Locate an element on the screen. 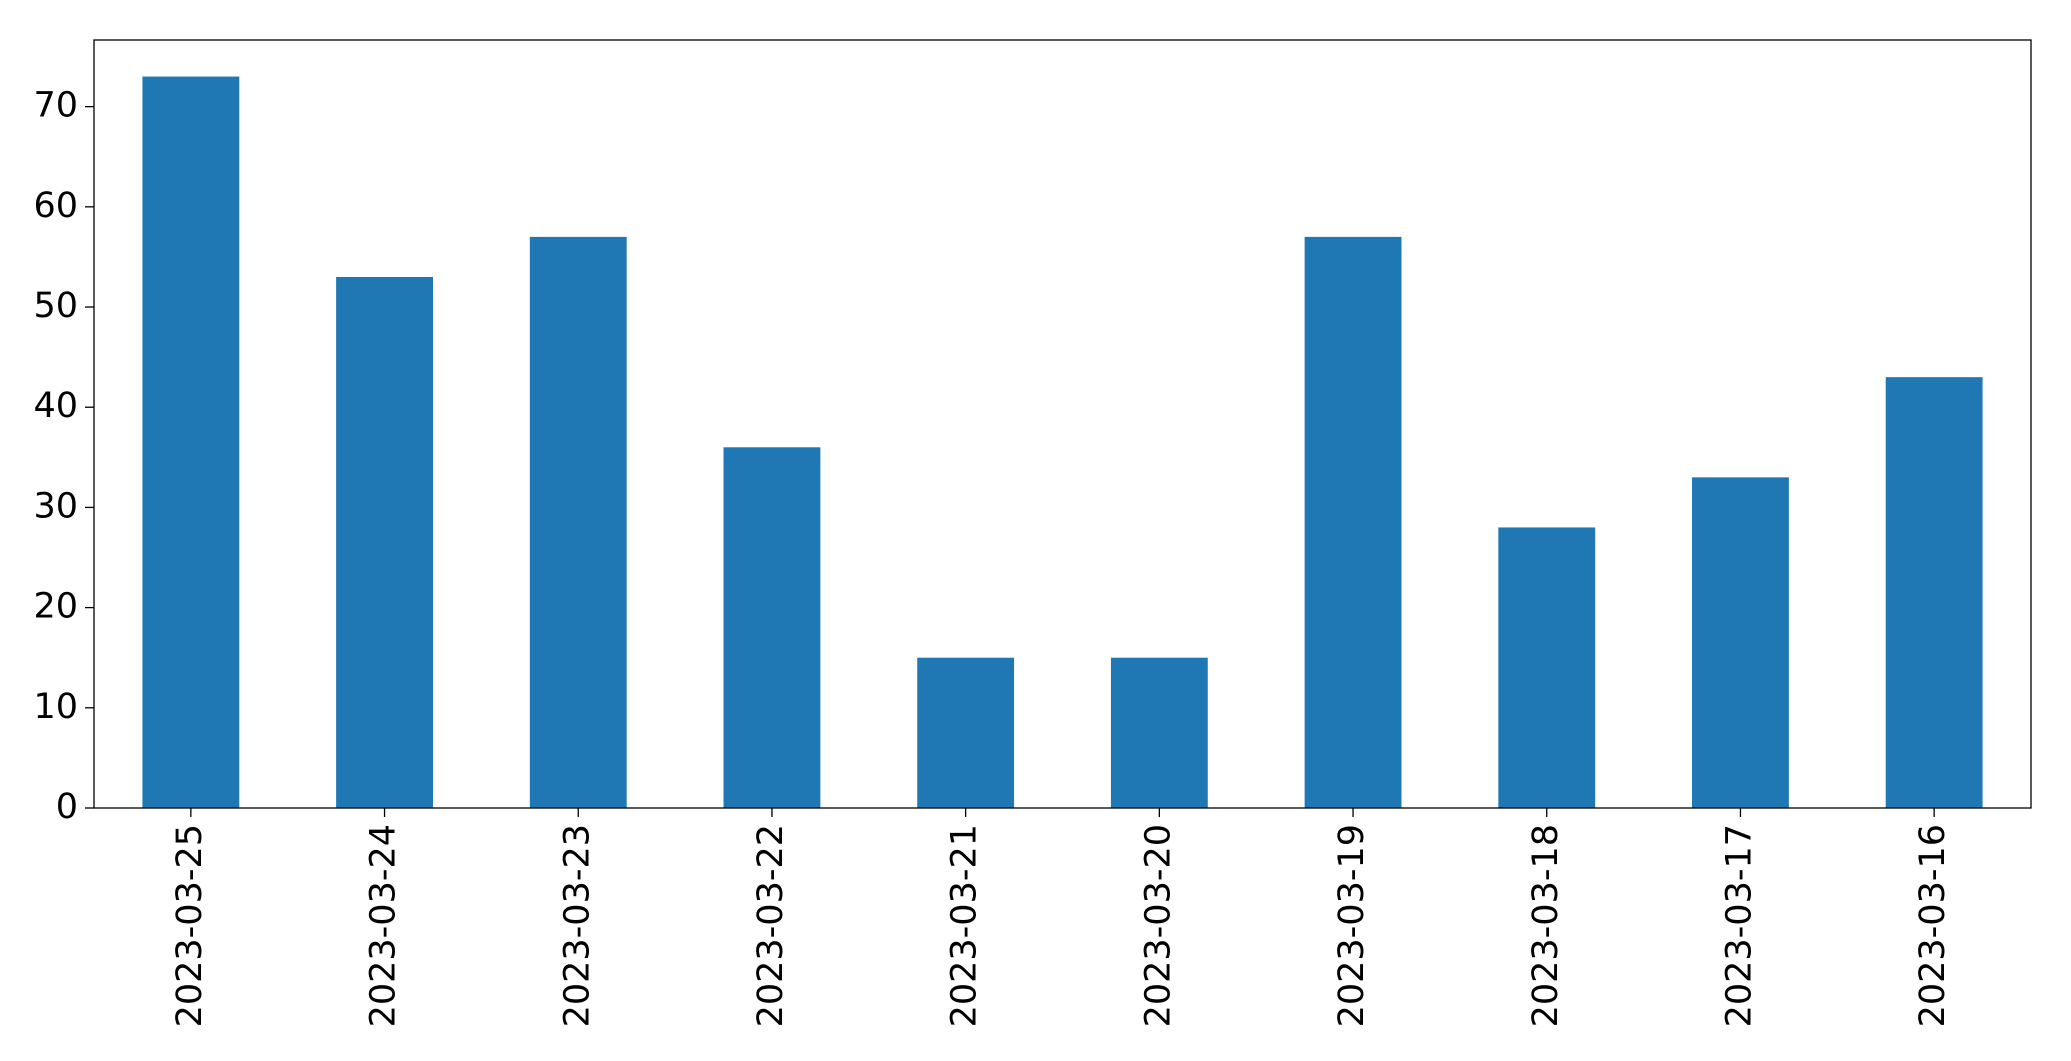 The height and width of the screenshot is (1061, 2071). x-tick-label: 2023-03-19 is located at coordinates (1352, 925).